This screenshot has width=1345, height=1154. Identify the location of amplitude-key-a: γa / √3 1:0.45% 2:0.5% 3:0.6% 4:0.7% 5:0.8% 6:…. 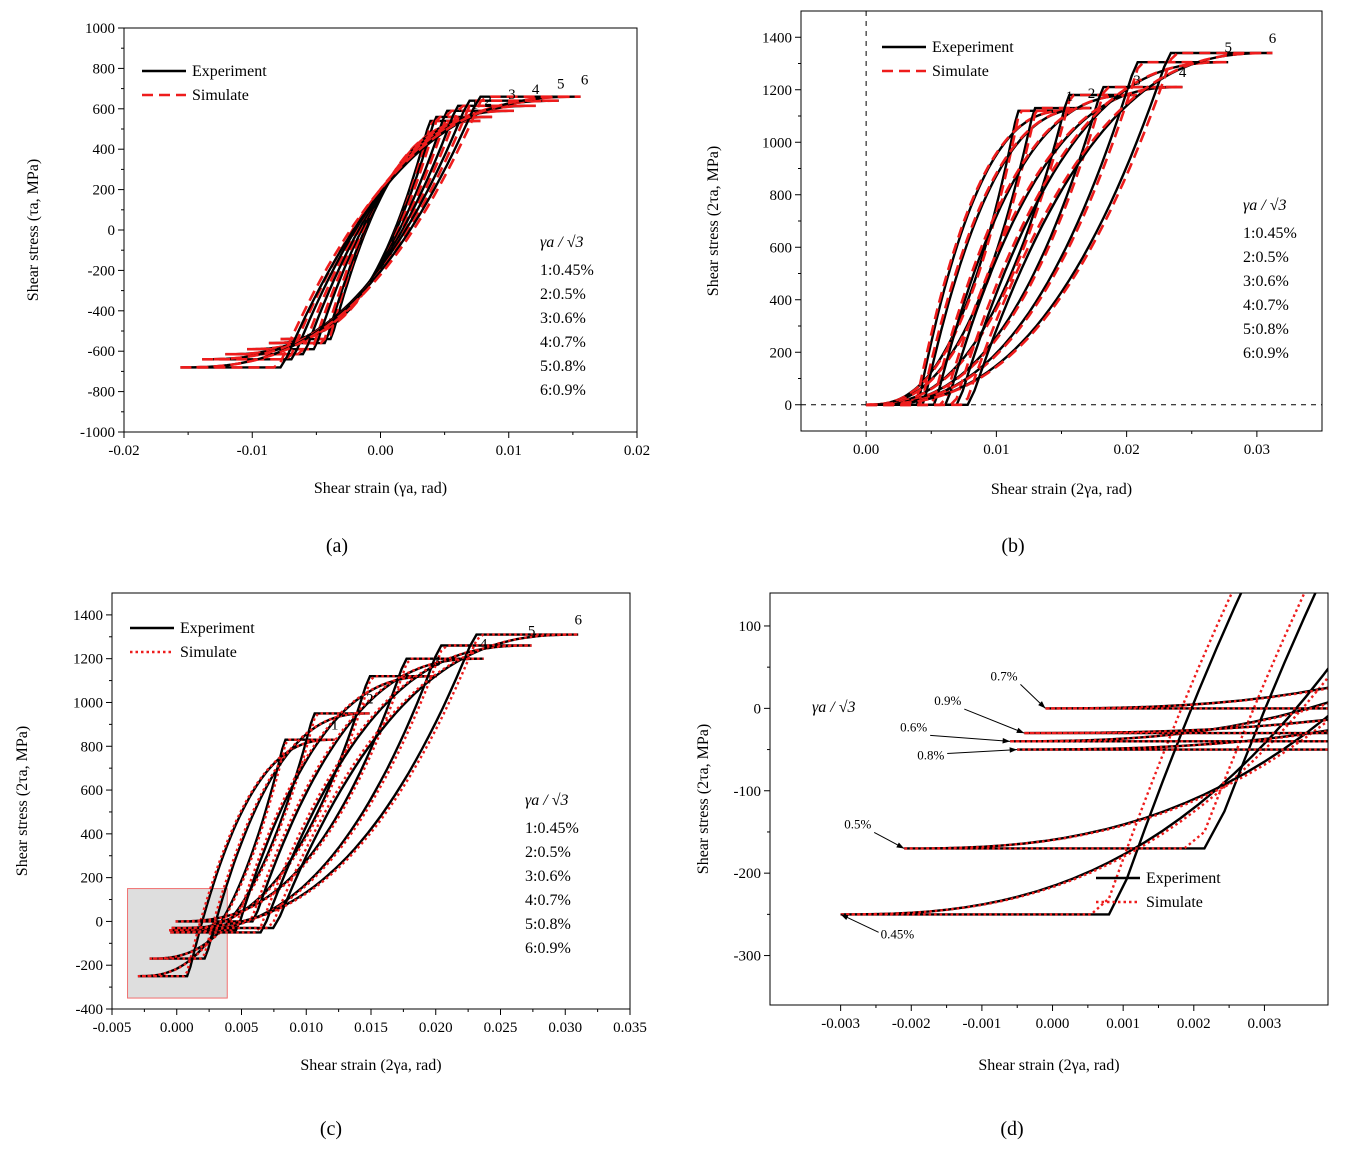
(567, 316).